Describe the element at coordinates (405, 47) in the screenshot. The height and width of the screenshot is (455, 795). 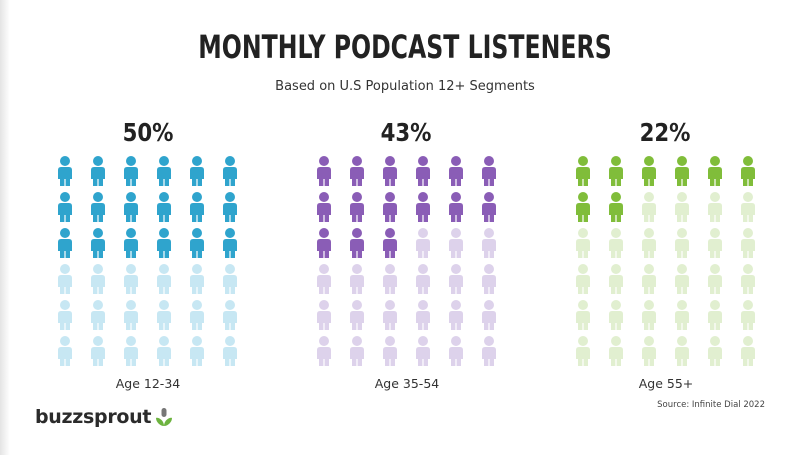
I see `chart-title: MONTHLY PODCAST LISTENERS` at that location.